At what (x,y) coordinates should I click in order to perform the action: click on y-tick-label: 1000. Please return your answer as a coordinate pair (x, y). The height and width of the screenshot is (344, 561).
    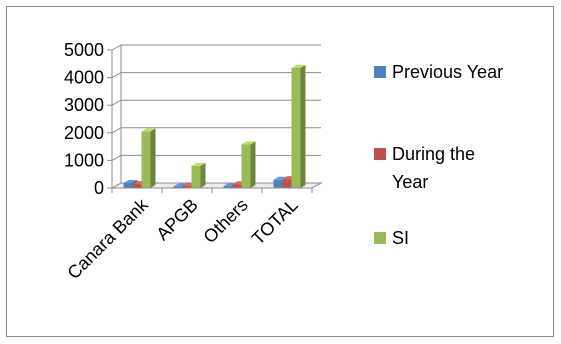
    Looking at the image, I should click on (84, 160).